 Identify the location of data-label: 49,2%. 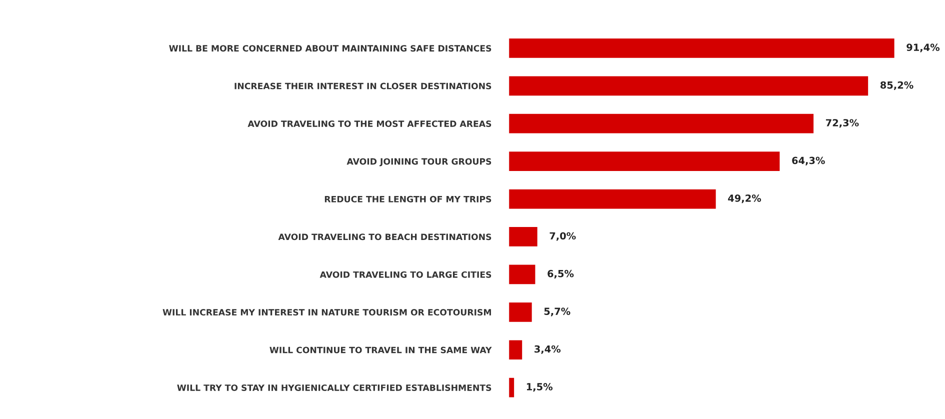
(745, 199).